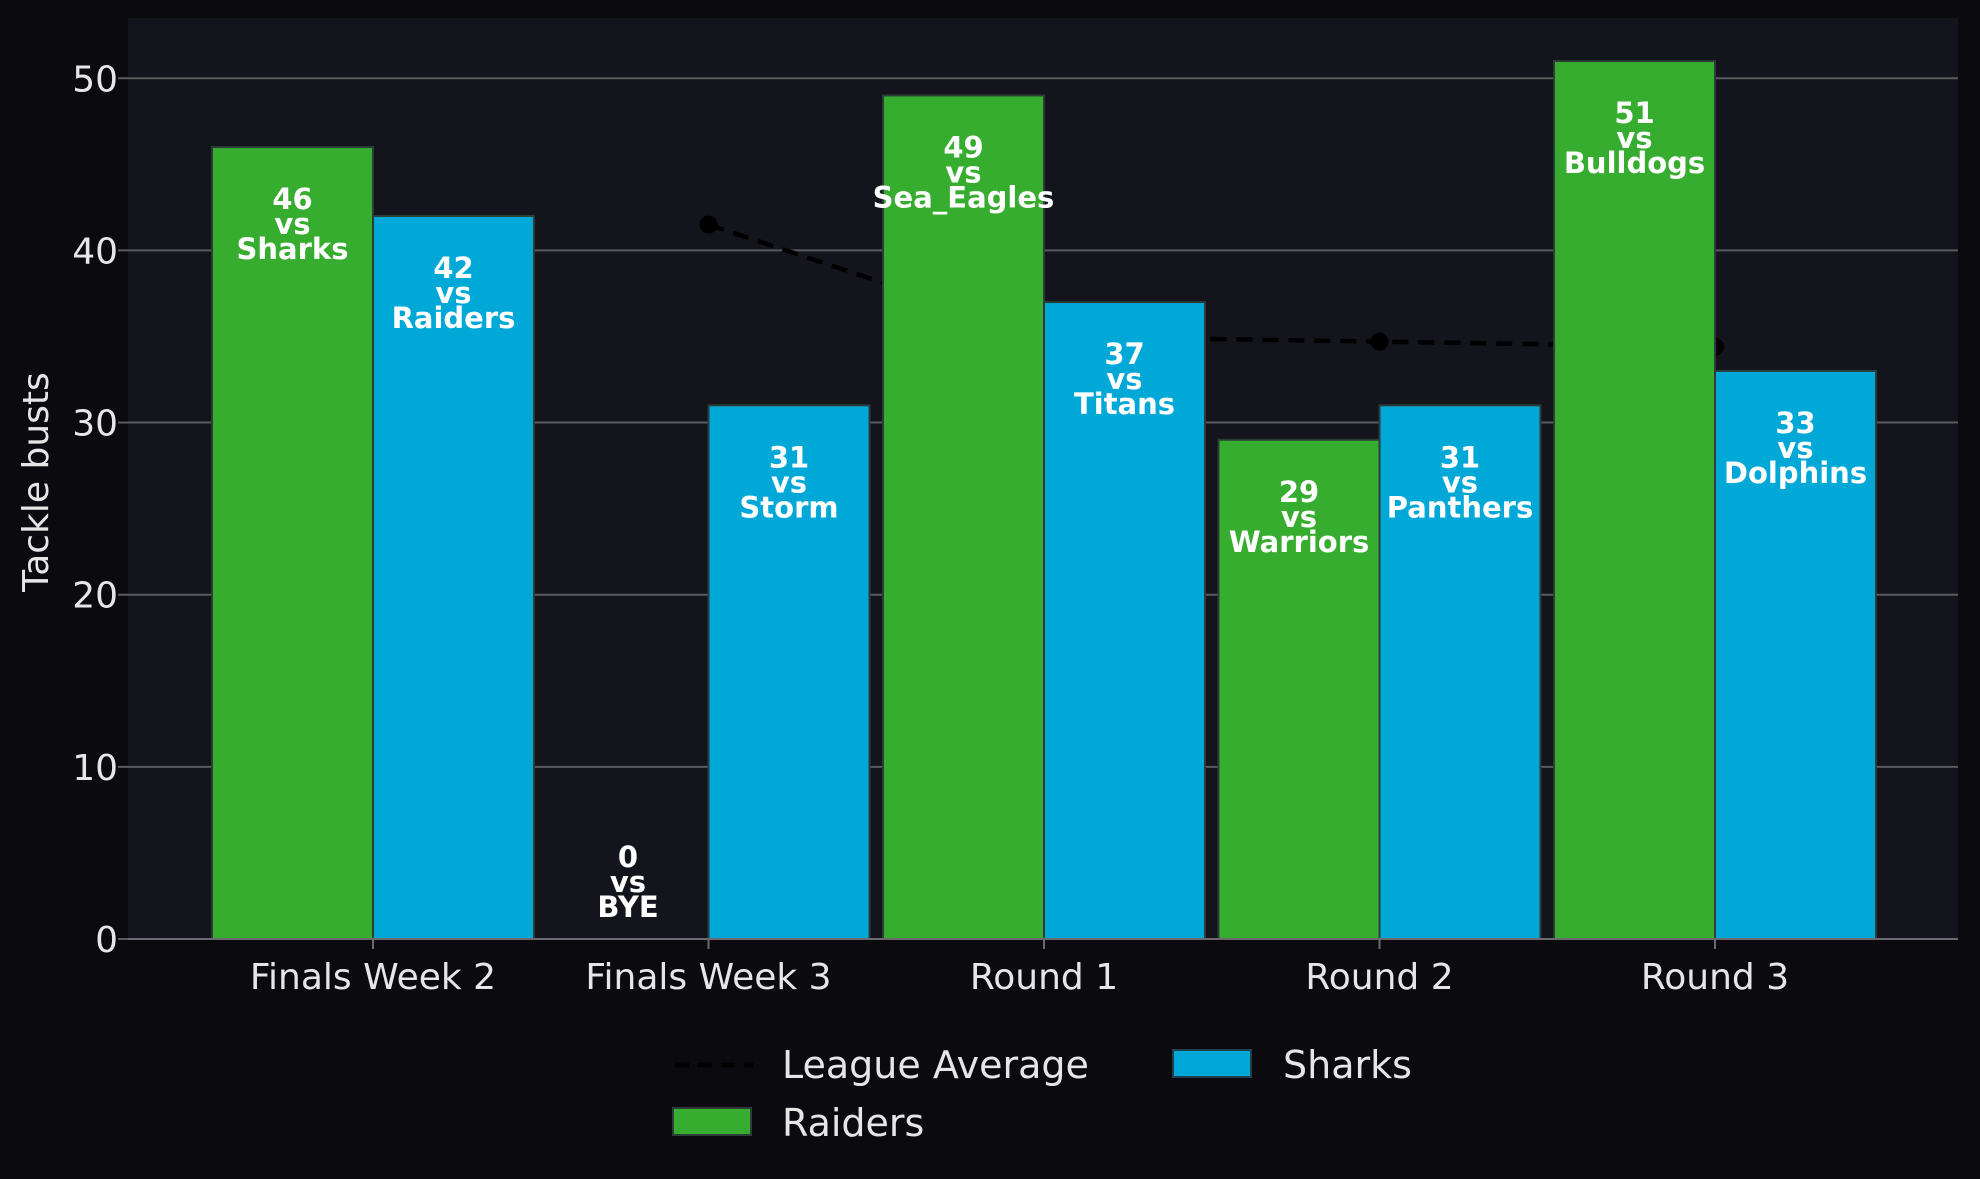 Image resolution: width=1980 pixels, height=1179 pixels. I want to click on y-axis-title: Tackle busts, so click(36, 482).